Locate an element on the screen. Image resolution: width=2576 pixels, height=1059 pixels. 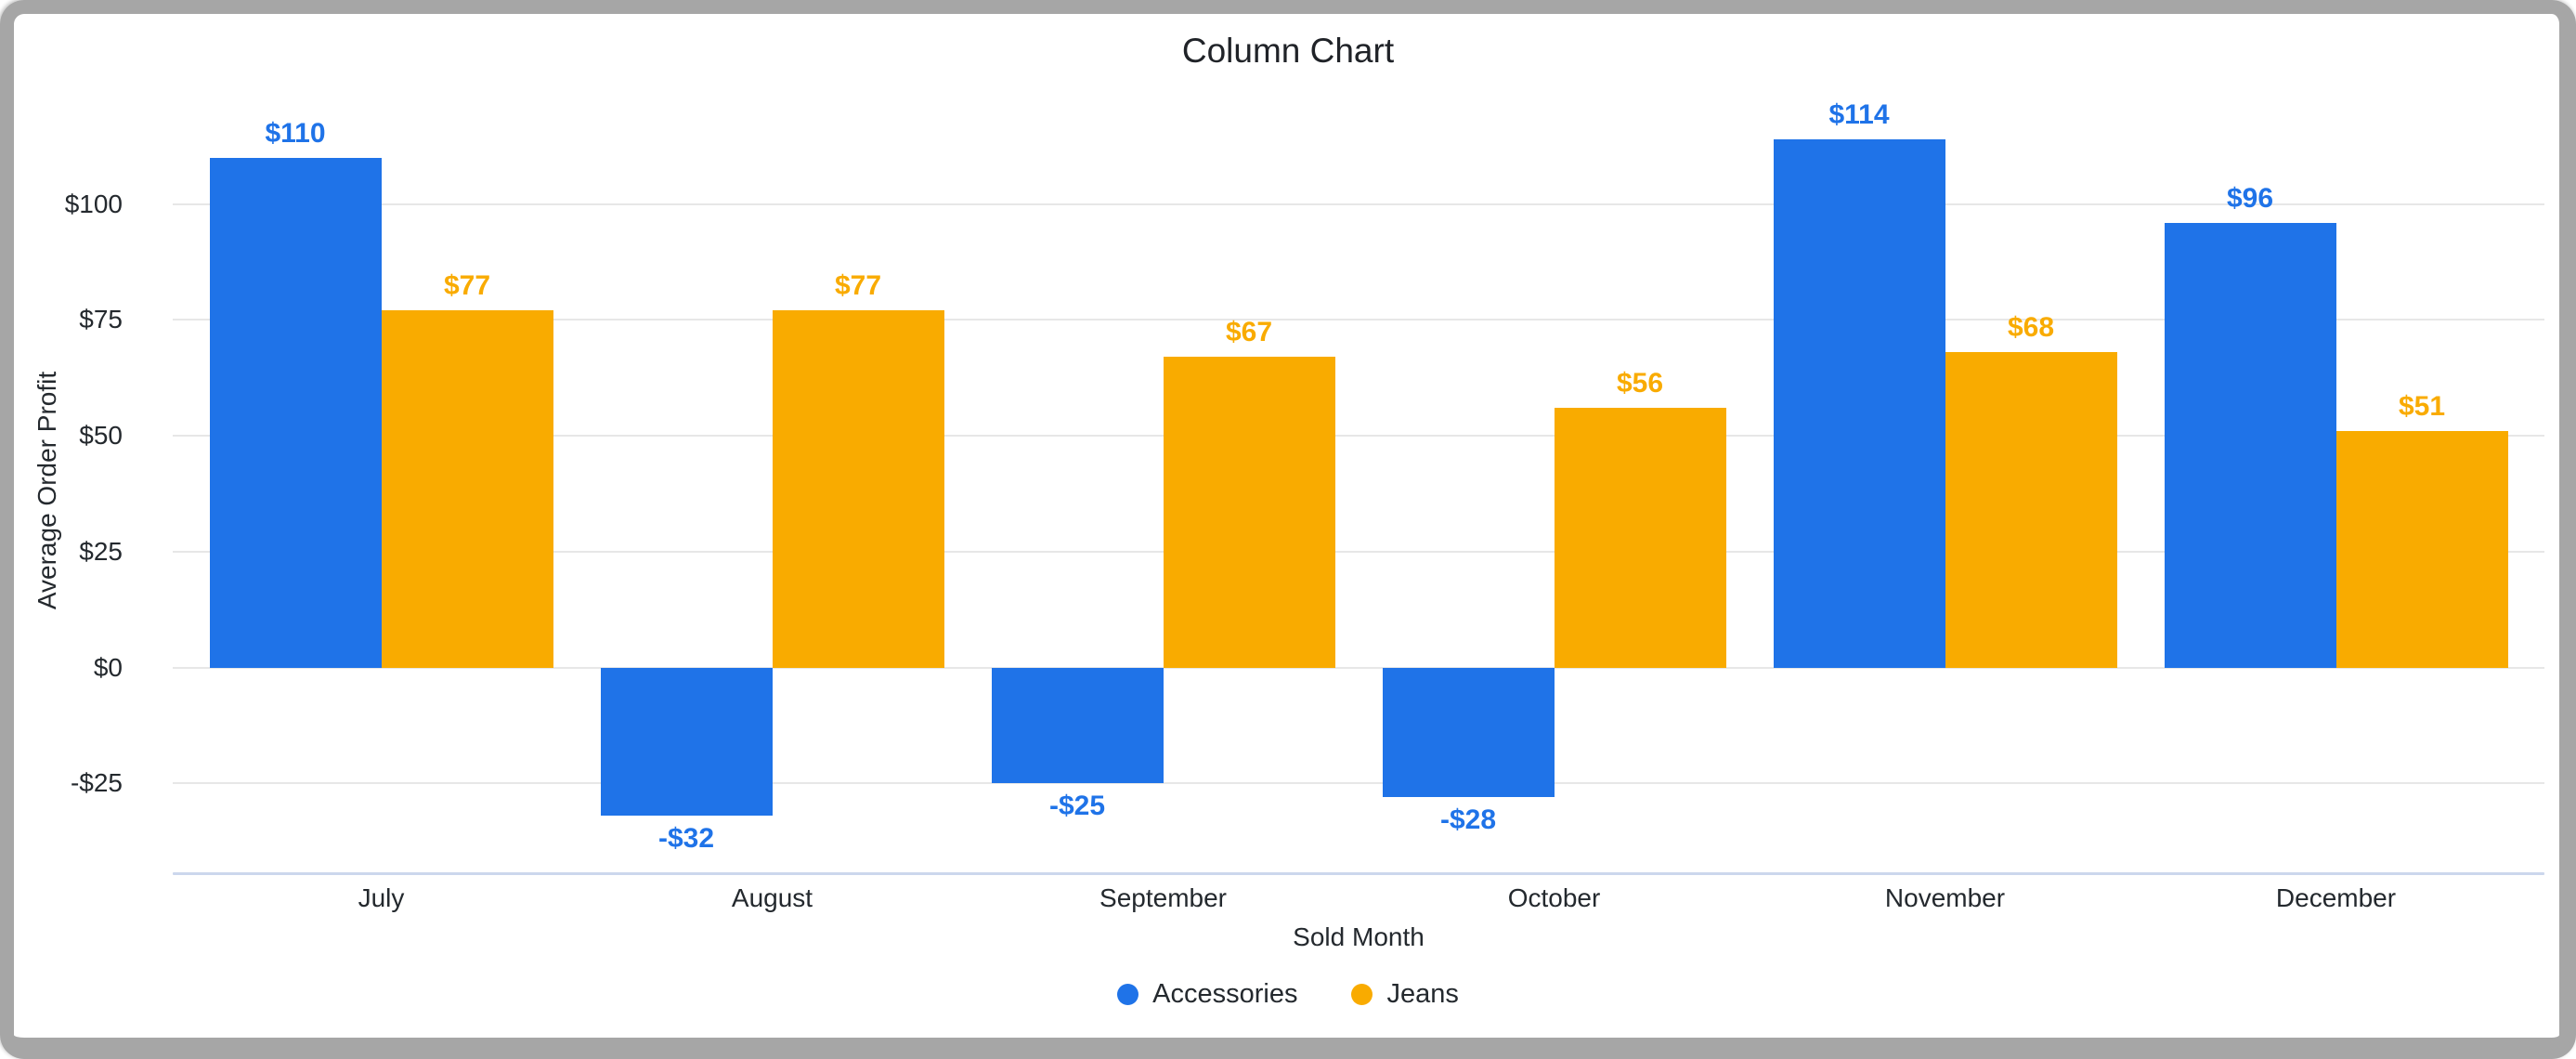
bar-value-label-accessories-december: $96 is located at coordinates (2250, 198).